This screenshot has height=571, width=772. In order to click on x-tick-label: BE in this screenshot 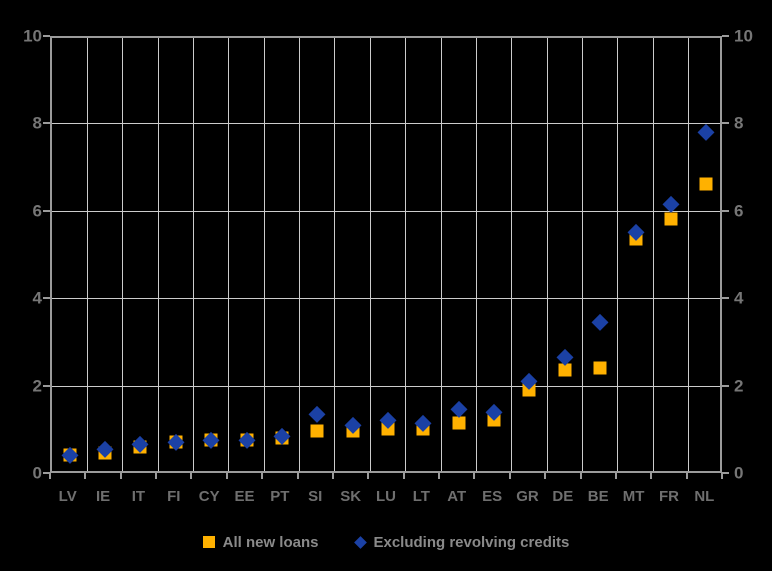, I will do `click(598, 496)`.